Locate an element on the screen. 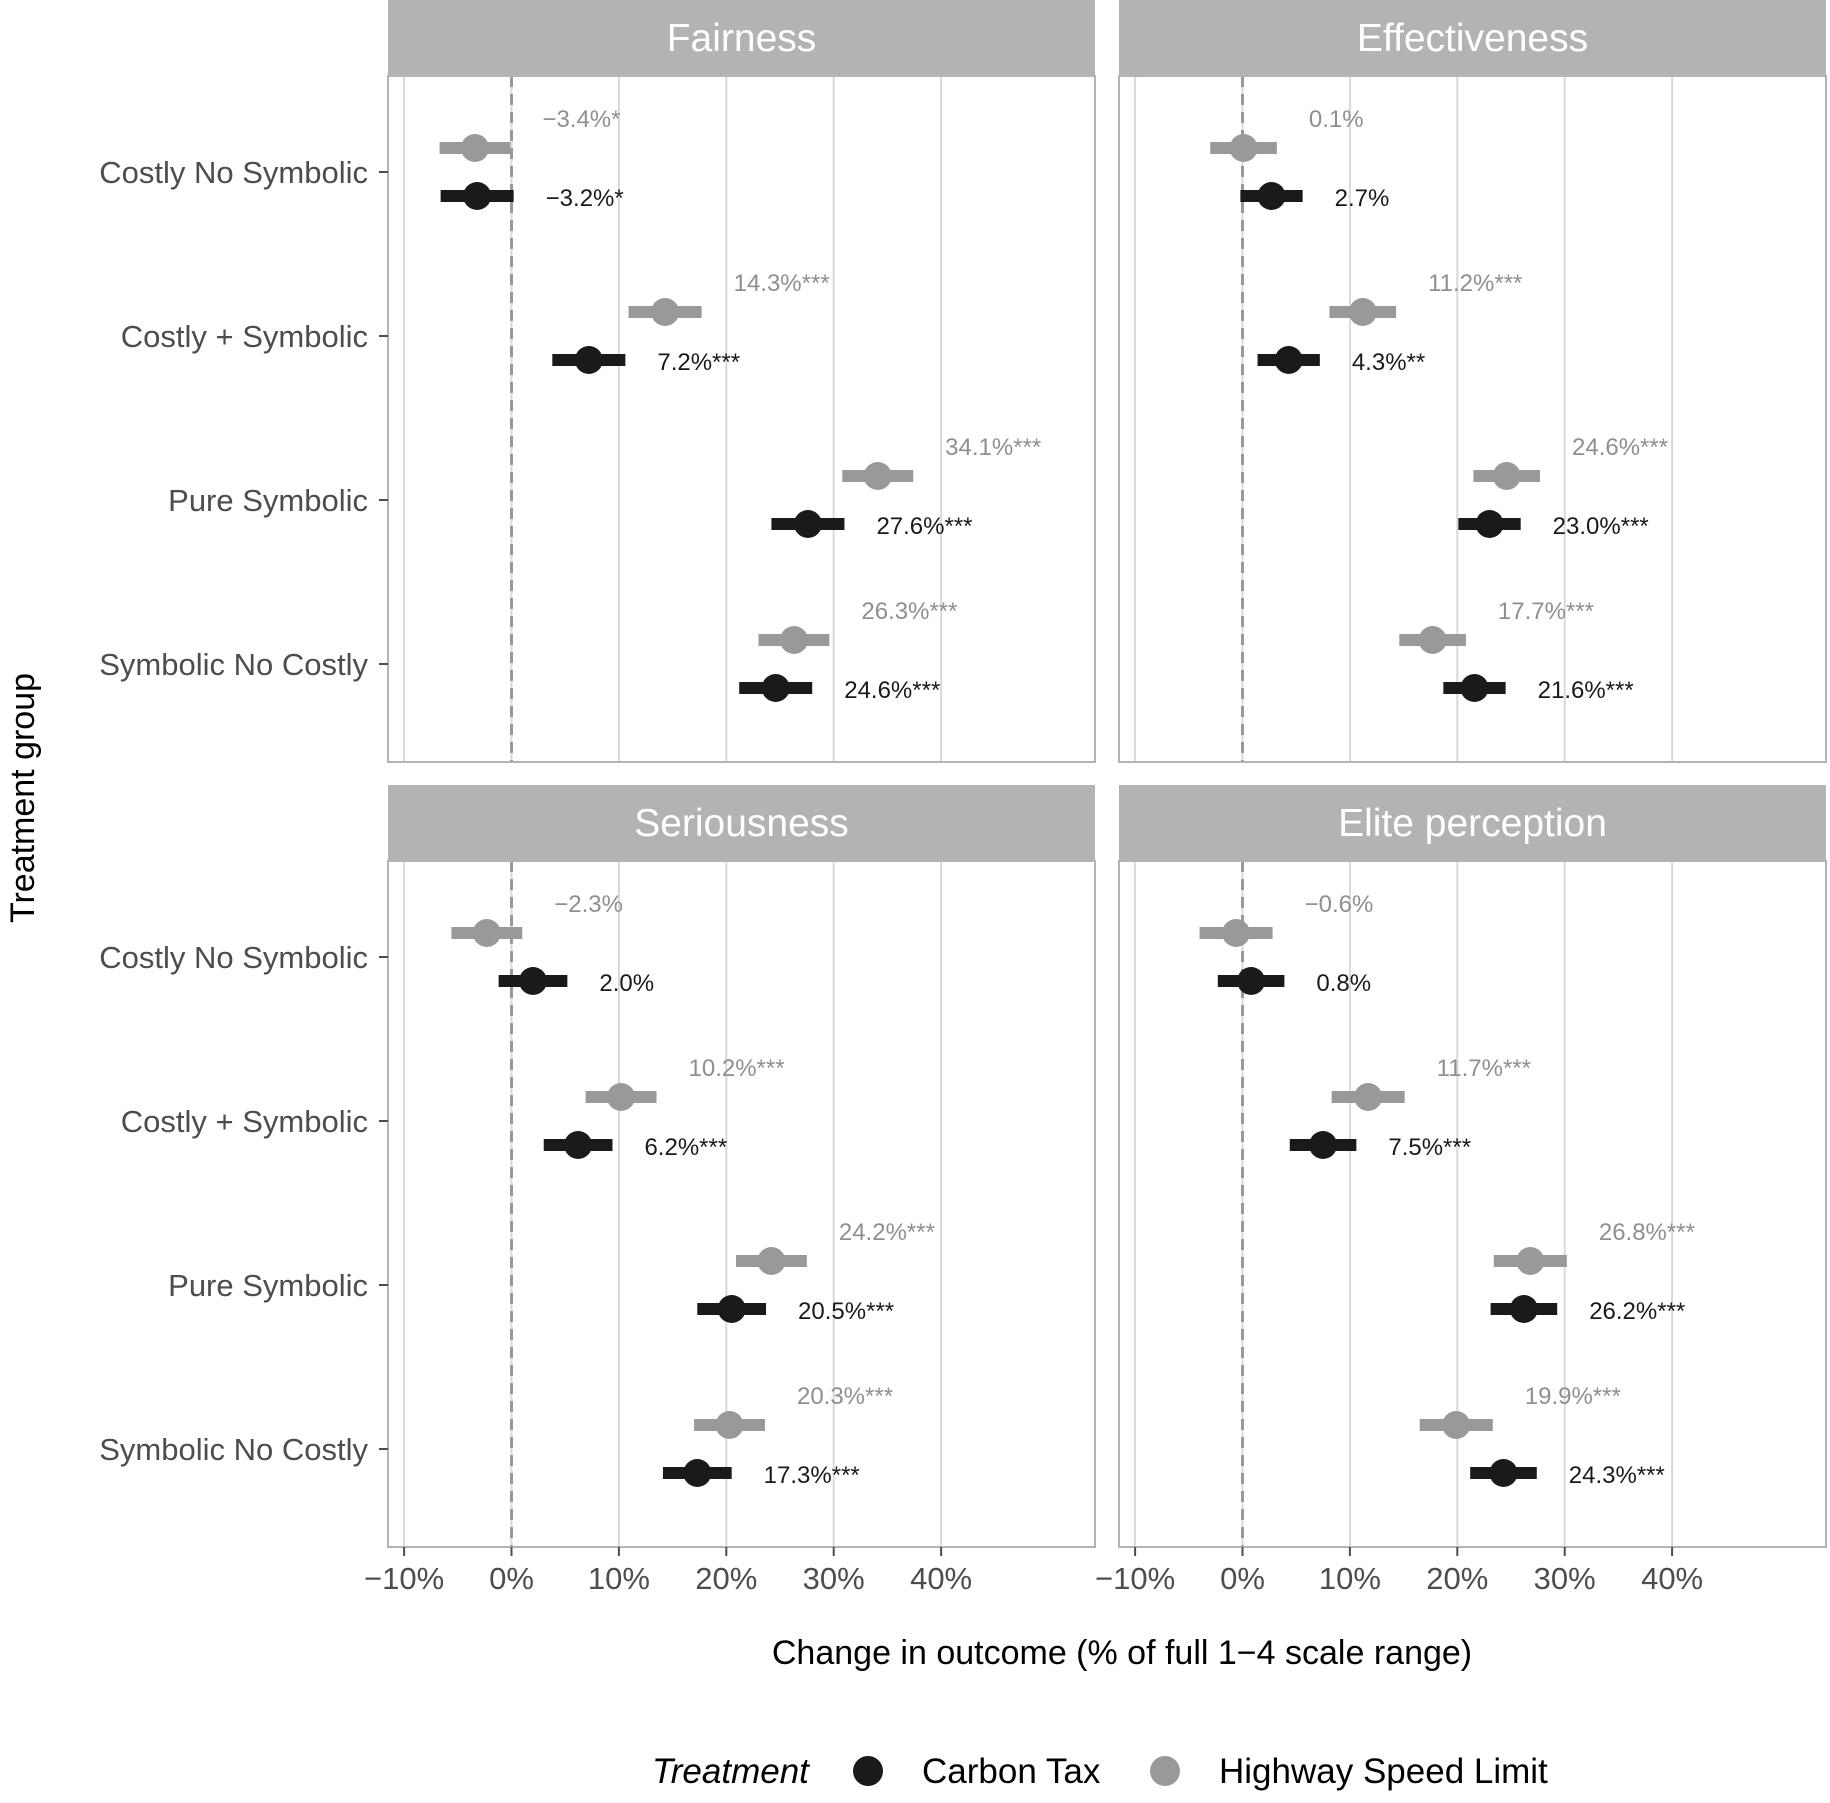 The width and height of the screenshot is (1830, 1803). data-label: −2.3% is located at coordinates (588, 904).